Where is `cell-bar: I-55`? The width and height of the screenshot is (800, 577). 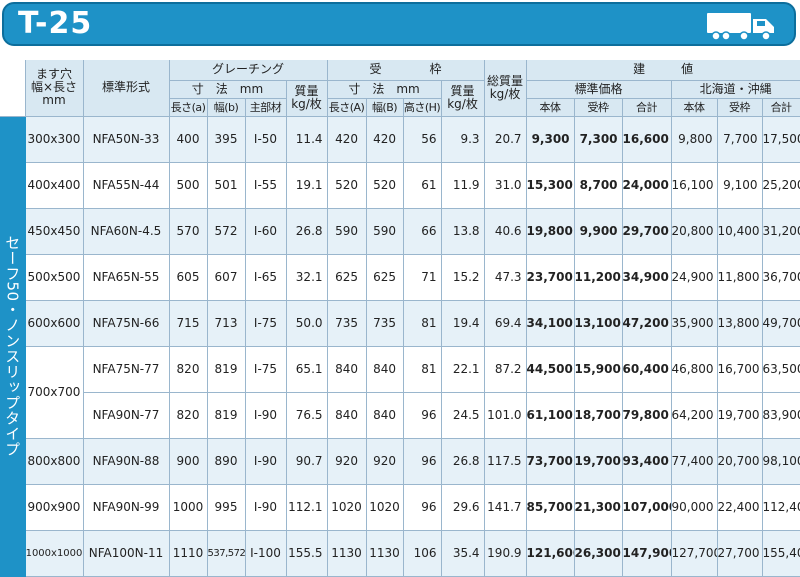 cell-bar: I-55 is located at coordinates (266, 185).